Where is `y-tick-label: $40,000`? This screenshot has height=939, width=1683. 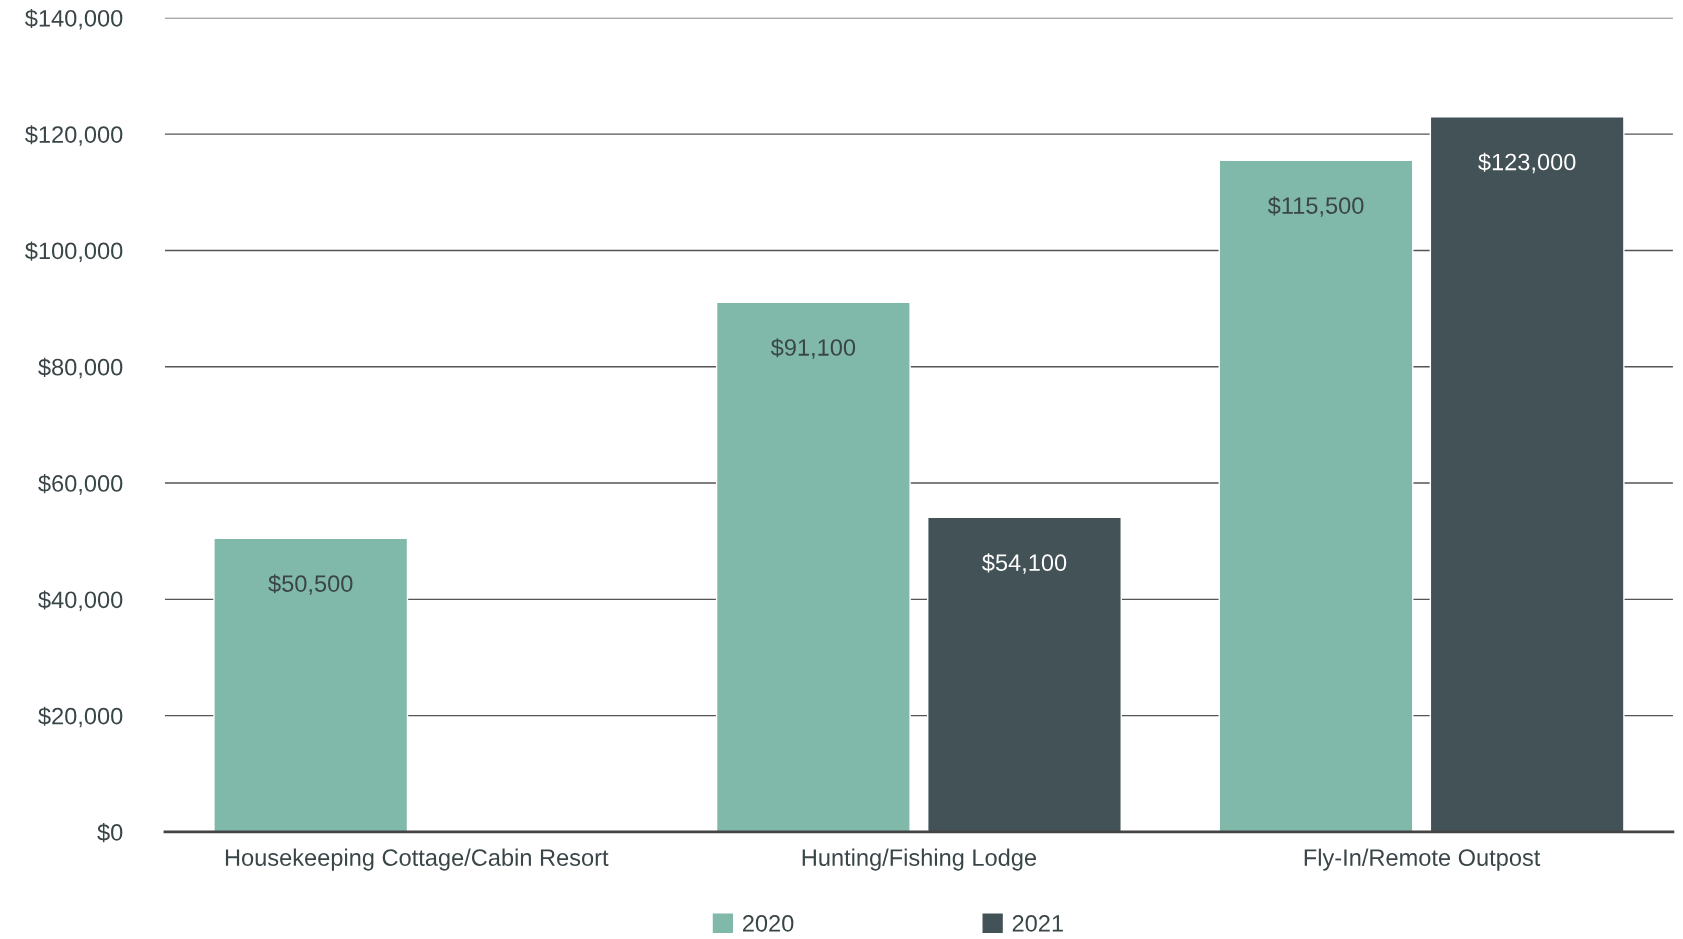 y-tick-label: $40,000 is located at coordinates (80, 600).